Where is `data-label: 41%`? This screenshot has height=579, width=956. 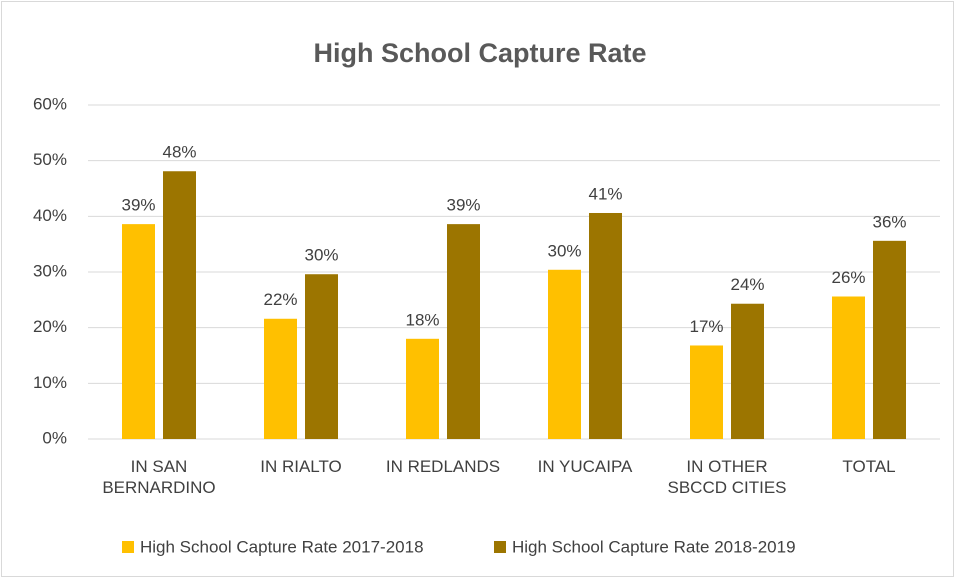 data-label: 41% is located at coordinates (605, 193).